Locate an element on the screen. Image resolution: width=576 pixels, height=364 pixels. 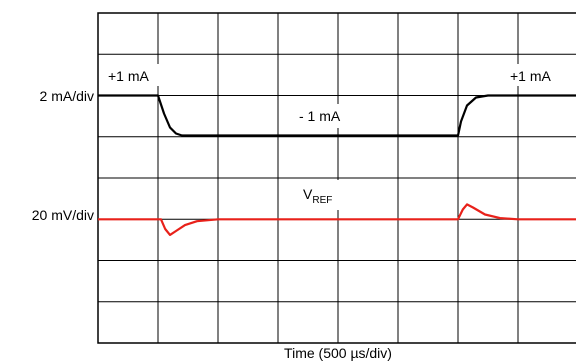
label-bg-right is located at coordinates (536, 75).